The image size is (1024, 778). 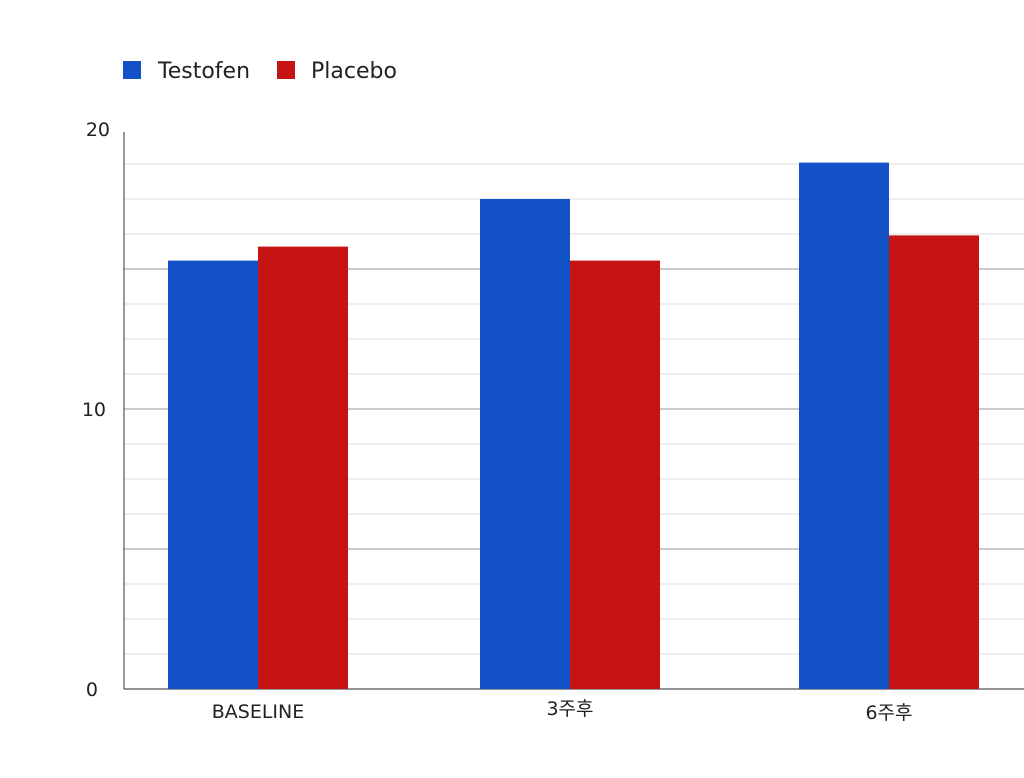 I want to click on category-label-3weeks: 3주후, so click(x=569, y=709).